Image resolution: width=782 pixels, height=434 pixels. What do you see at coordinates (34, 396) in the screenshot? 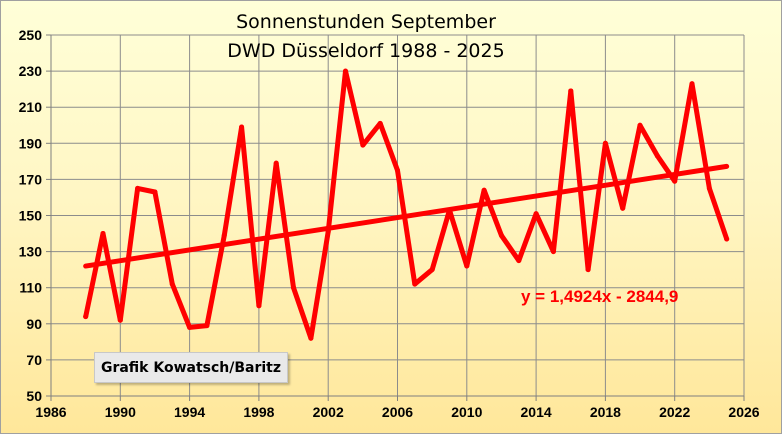
I see `y-tick-label: 50` at bounding box center [34, 396].